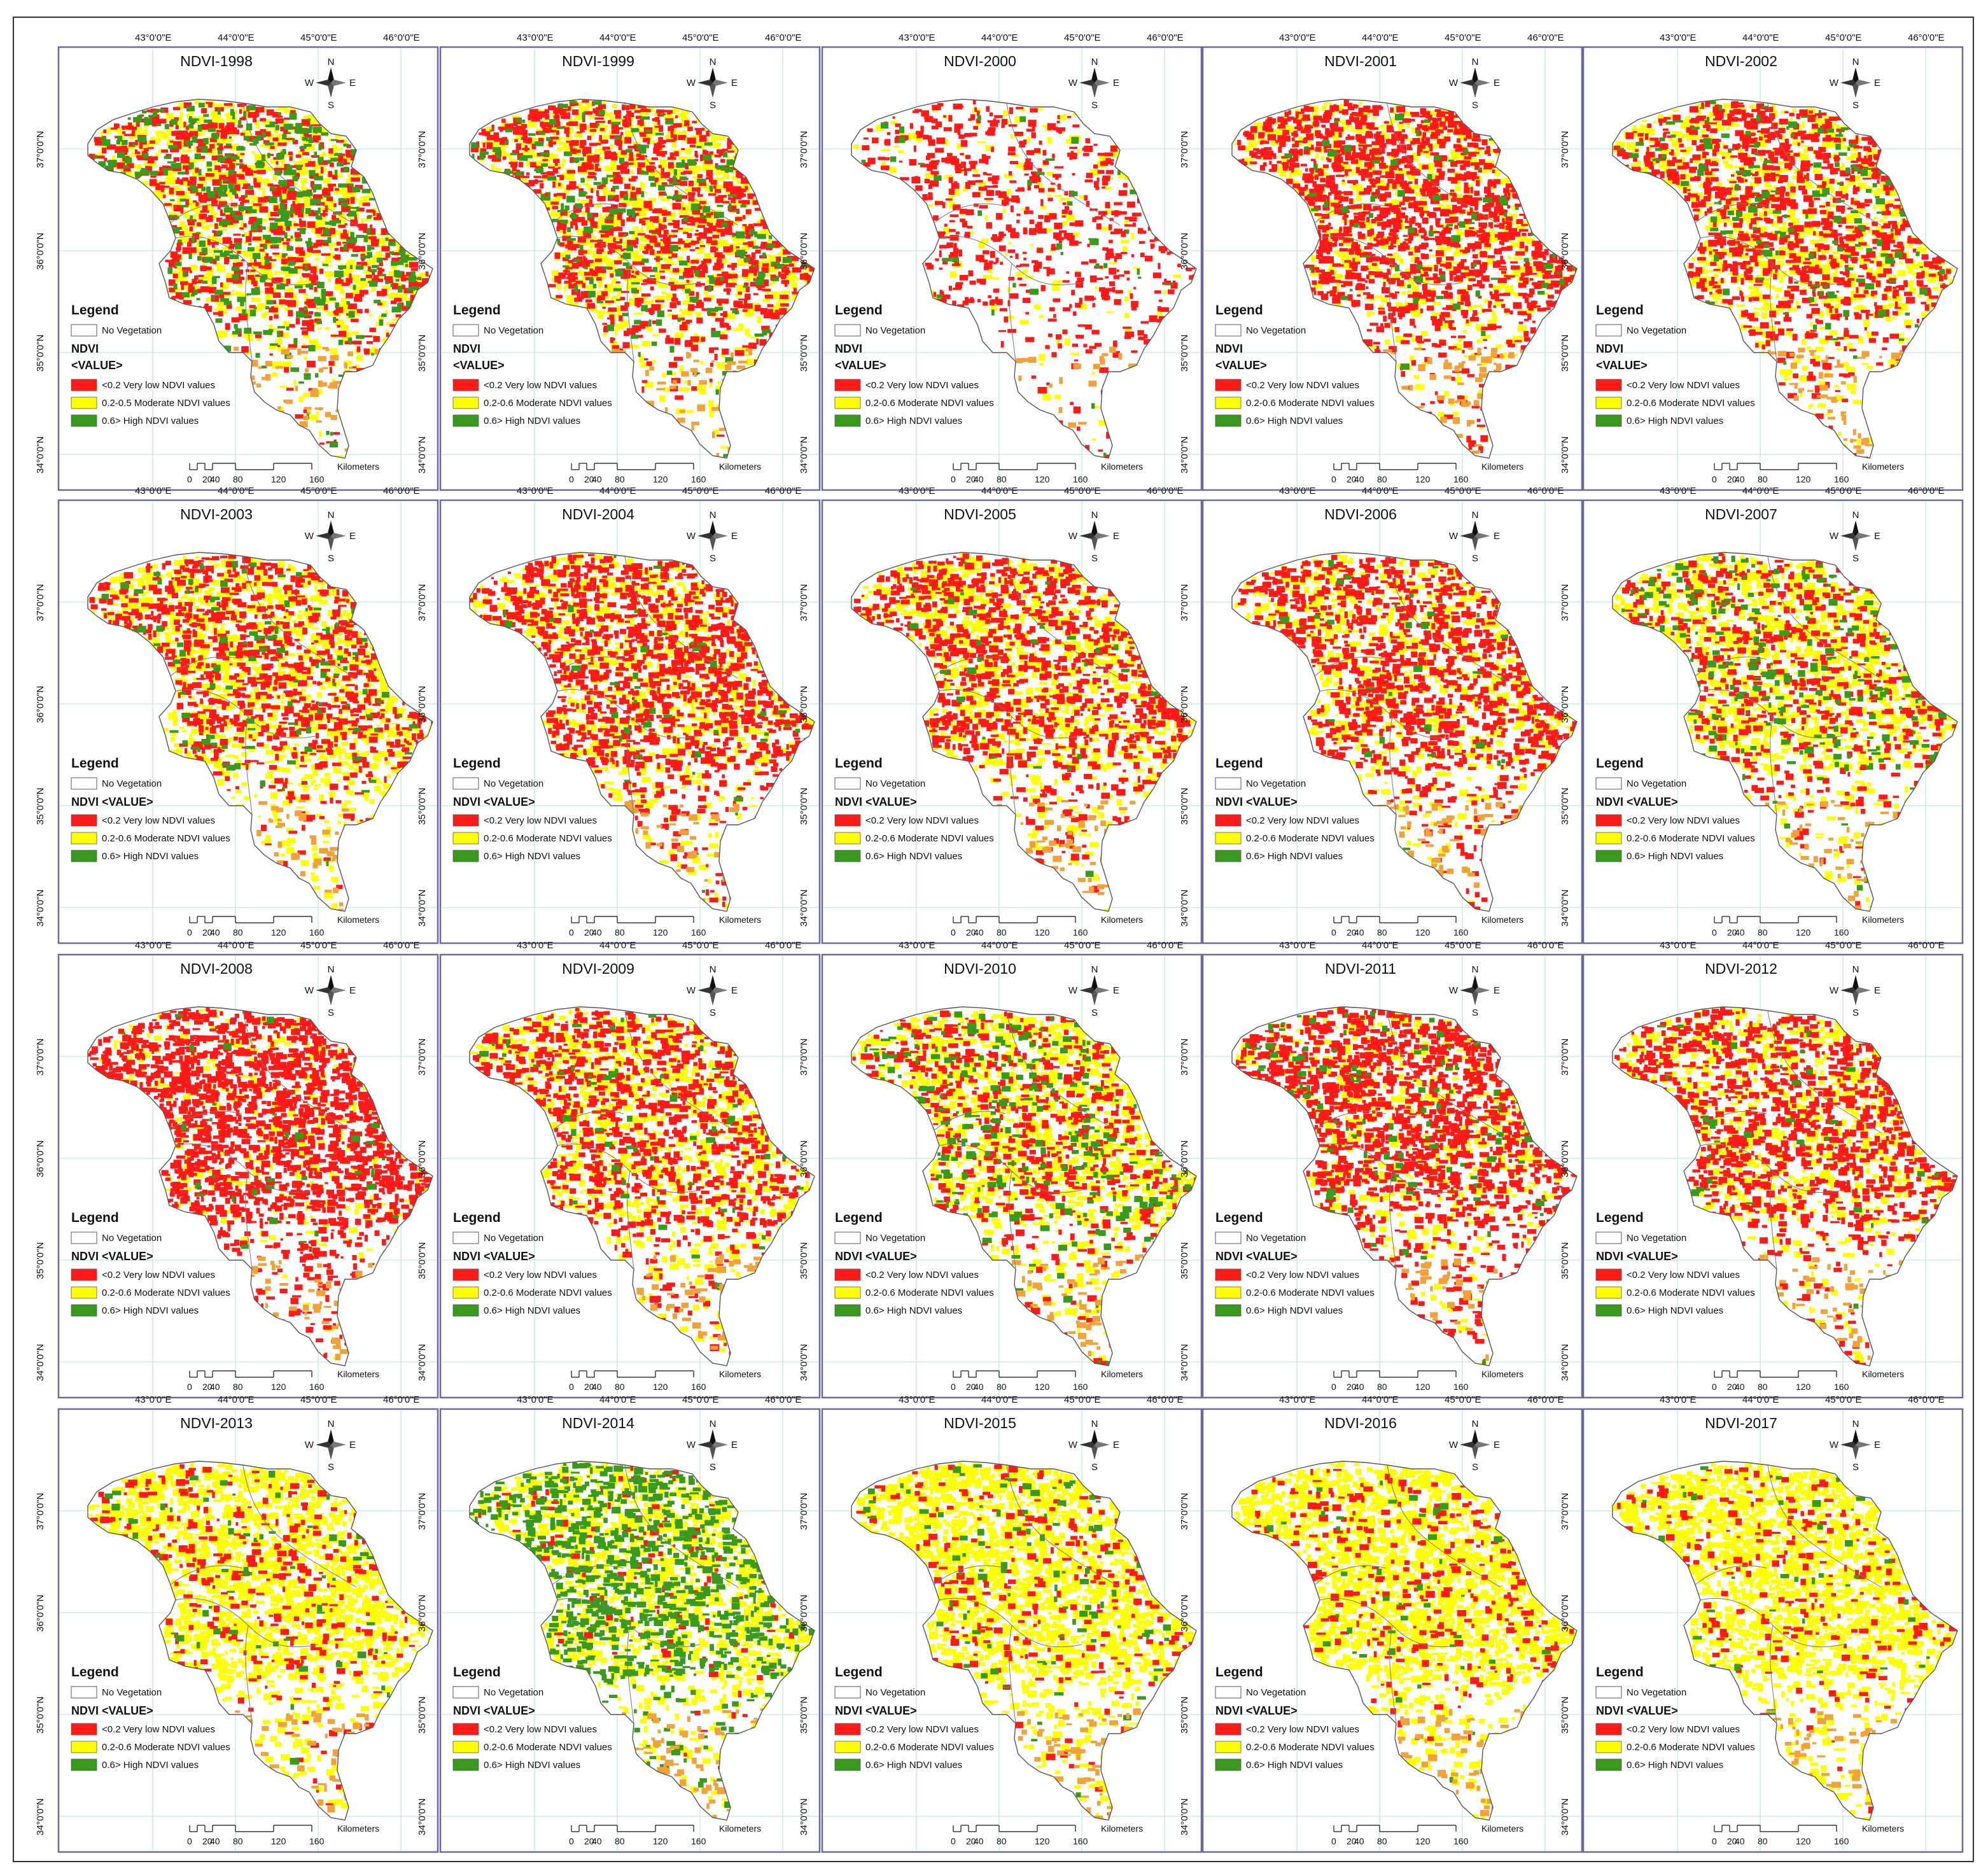  Describe the element at coordinates (848, 349) in the screenshot. I see `legend-ndvi: NDVI` at that location.